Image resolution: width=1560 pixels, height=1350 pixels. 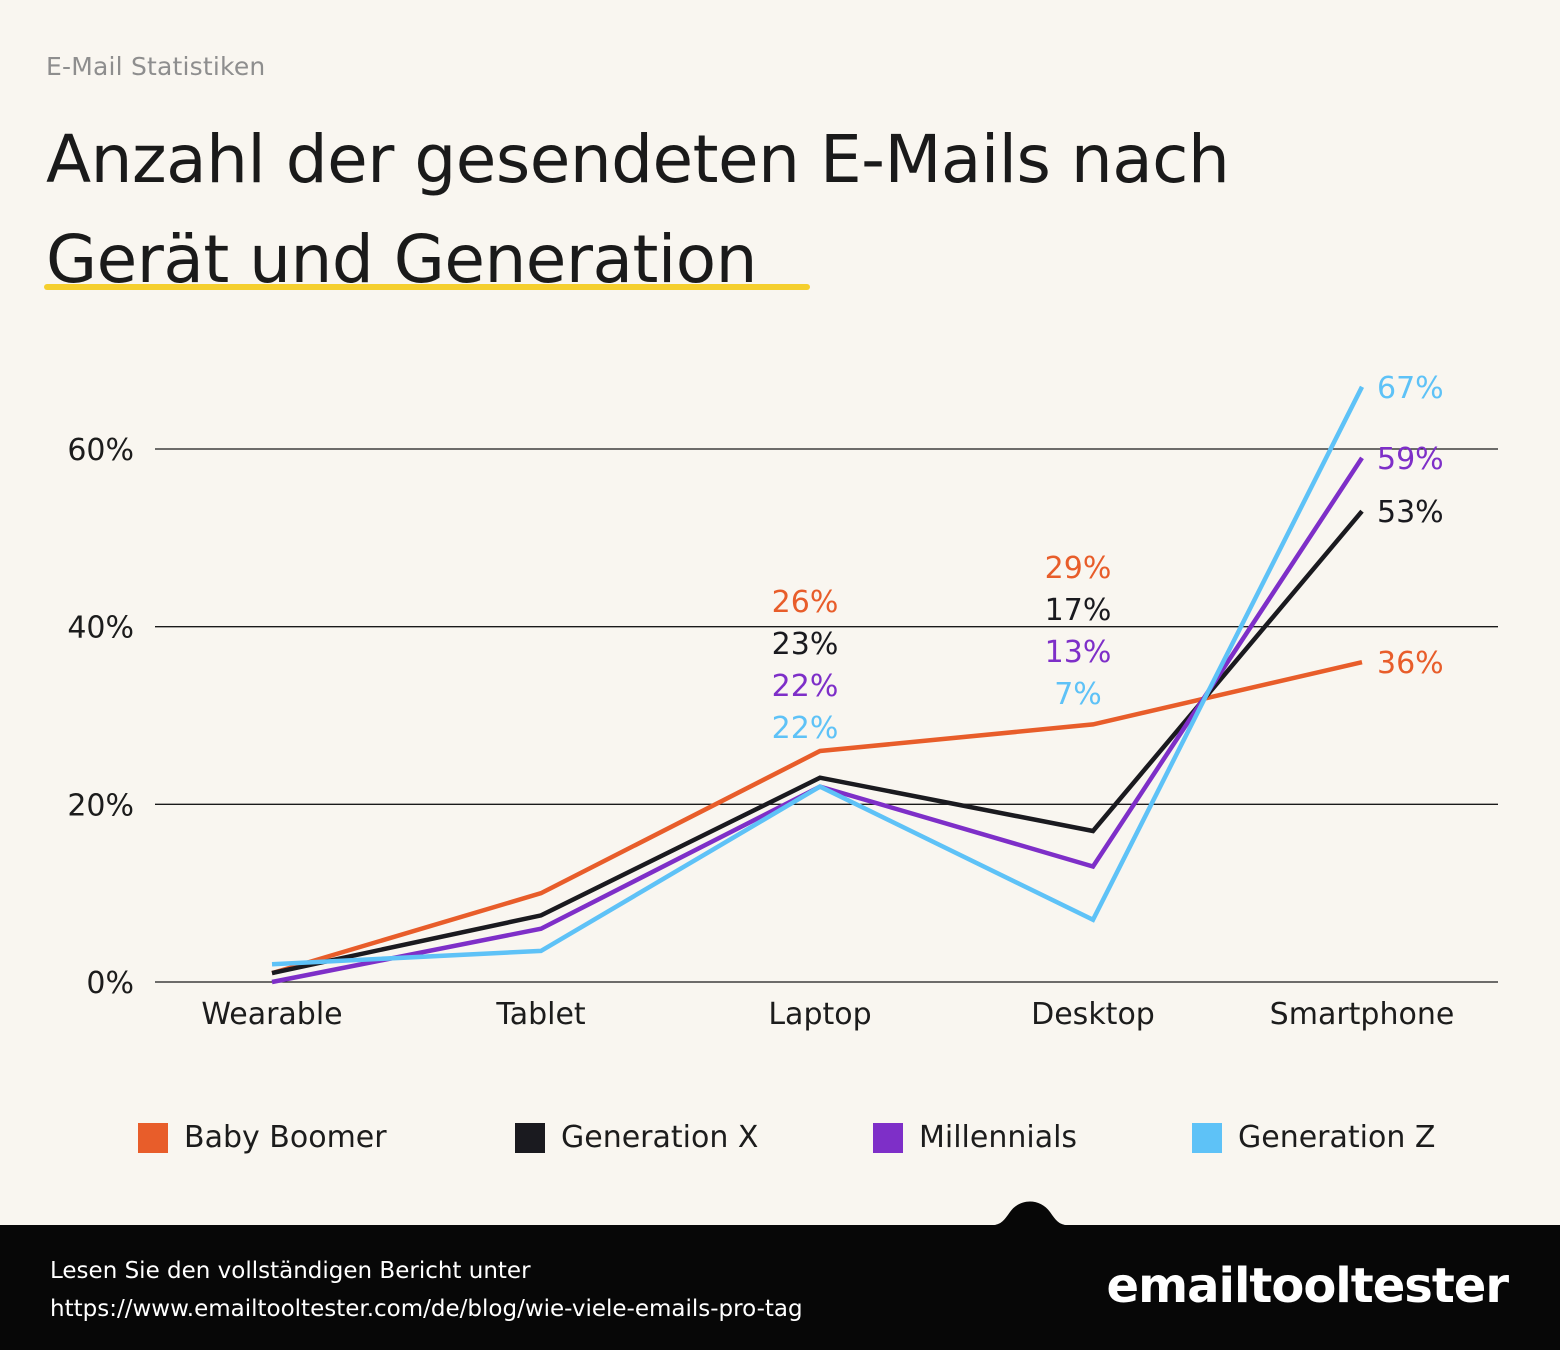 What do you see at coordinates (100, 450) in the screenshot?
I see `y-tick-label: 60%` at bounding box center [100, 450].